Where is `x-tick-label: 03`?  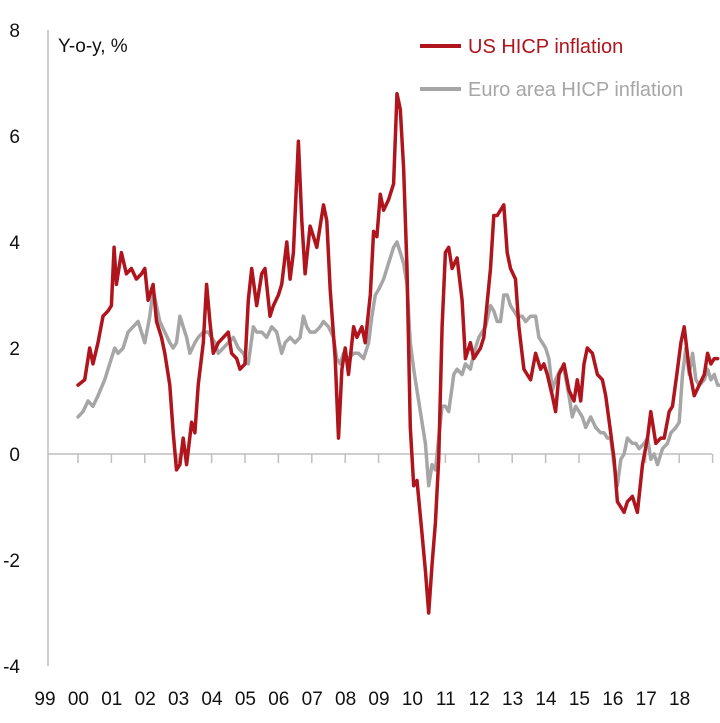 x-tick-label: 03 is located at coordinates (178, 699).